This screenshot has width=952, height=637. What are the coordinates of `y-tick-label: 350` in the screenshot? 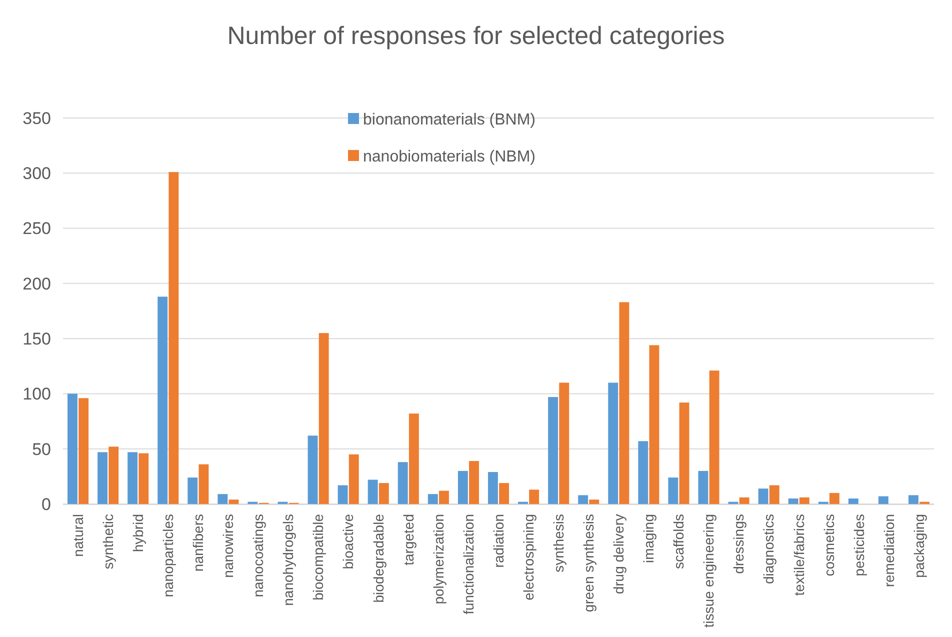 It's located at (36, 118).